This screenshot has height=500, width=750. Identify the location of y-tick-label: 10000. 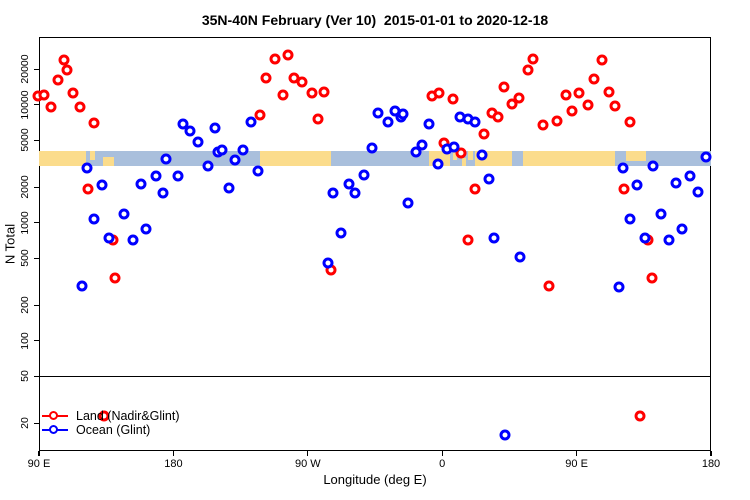
(25, 105).